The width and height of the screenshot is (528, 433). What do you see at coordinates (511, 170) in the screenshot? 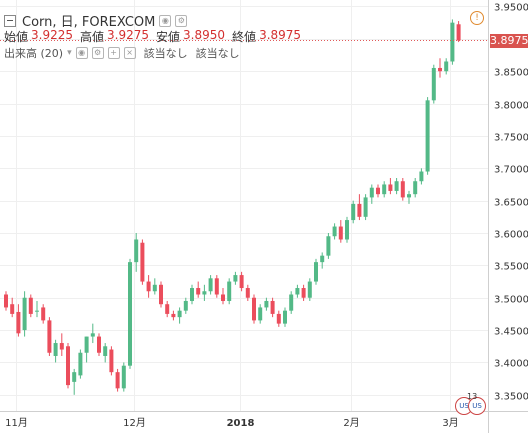
I see `y-tick-label: 3.7000` at bounding box center [511, 170].